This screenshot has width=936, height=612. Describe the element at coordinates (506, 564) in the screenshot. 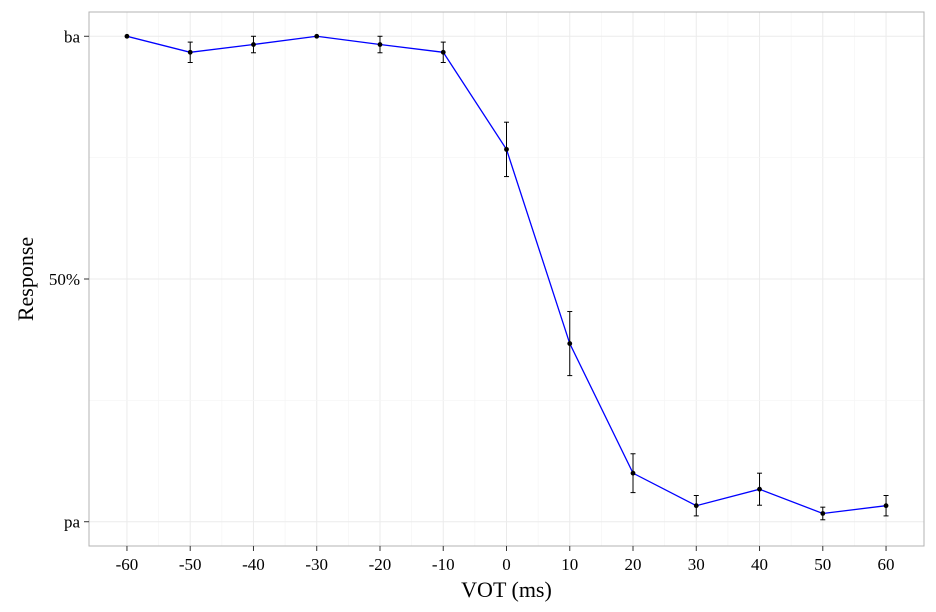

I see `x-tick-label: 0` at that location.